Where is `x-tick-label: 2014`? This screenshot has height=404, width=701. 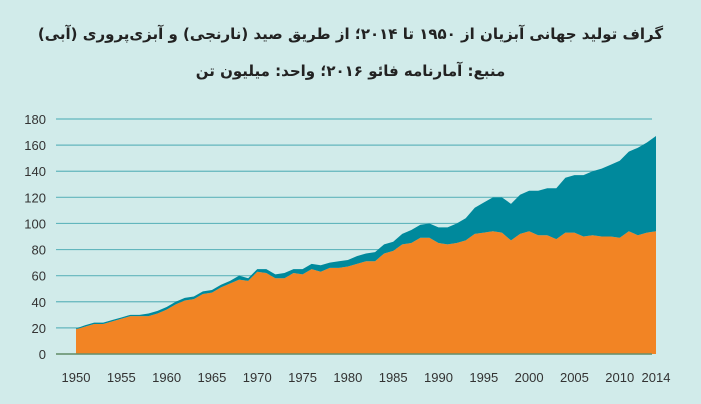 x-tick-label: 2014 is located at coordinates (656, 377).